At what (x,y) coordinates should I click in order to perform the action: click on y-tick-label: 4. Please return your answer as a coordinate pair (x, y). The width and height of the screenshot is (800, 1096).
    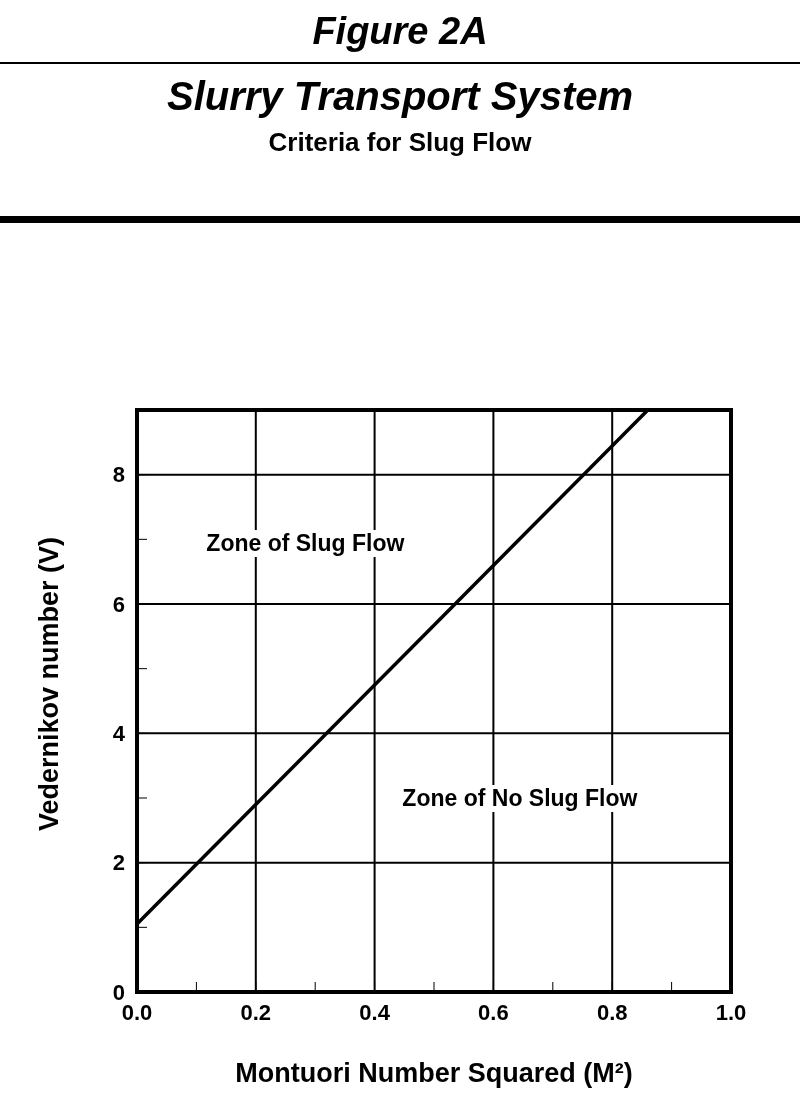
    Looking at the image, I should click on (119, 734).